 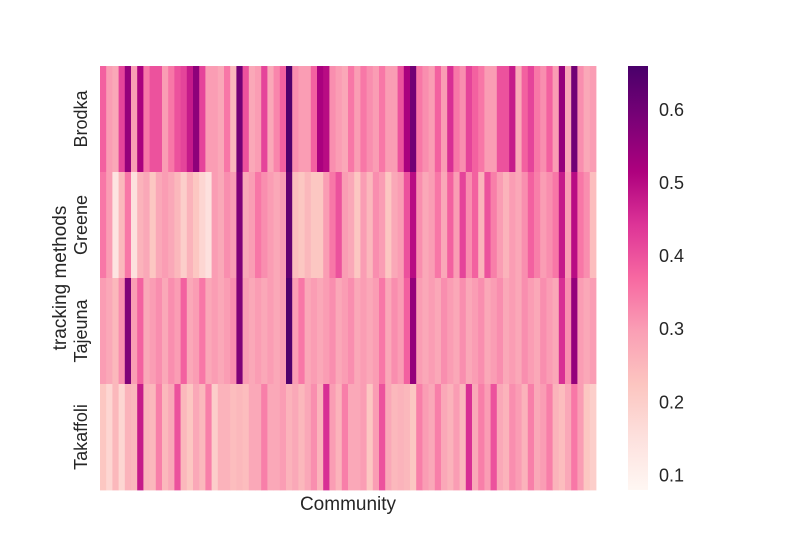 I want to click on y-axis-title: tracking methods, so click(x=60, y=278).